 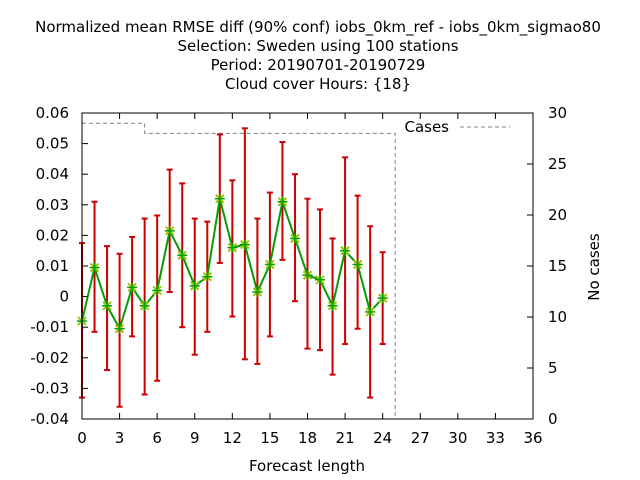 What do you see at coordinates (49, 358) in the screenshot?
I see `y-tick-label-2: -0.02` at bounding box center [49, 358].